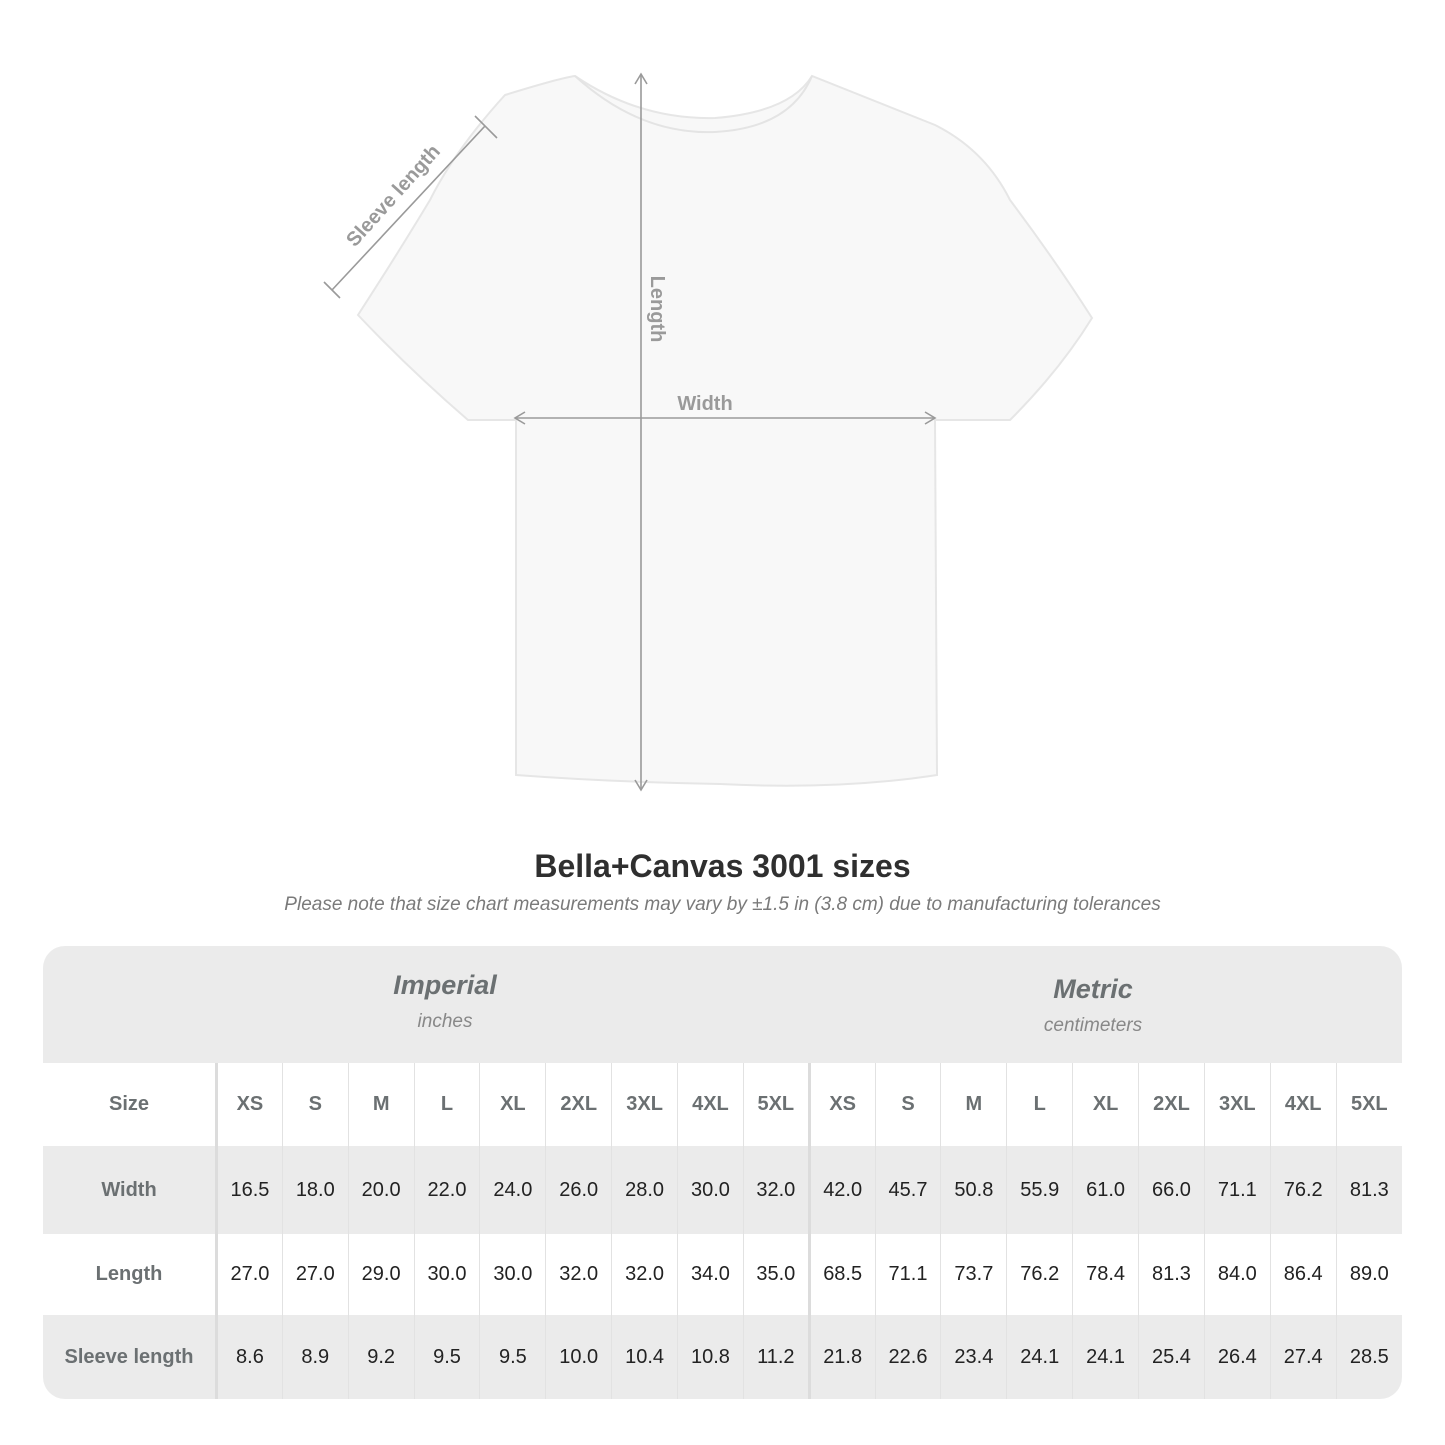 The width and height of the screenshot is (1445, 1445). Describe the element at coordinates (249, 1190) in the screenshot. I see `imperial-value: 16.5` at that location.